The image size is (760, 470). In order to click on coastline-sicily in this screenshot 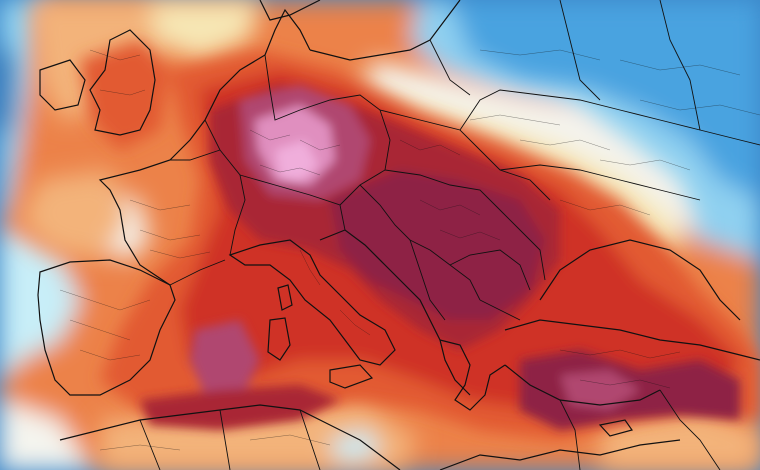, I will do `click(351, 376)`.